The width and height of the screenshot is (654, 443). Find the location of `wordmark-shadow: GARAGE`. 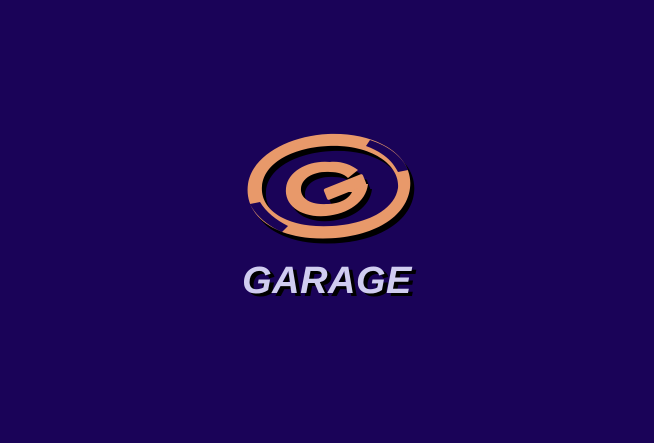

wordmark-shadow: GARAGE is located at coordinates (331, 284).